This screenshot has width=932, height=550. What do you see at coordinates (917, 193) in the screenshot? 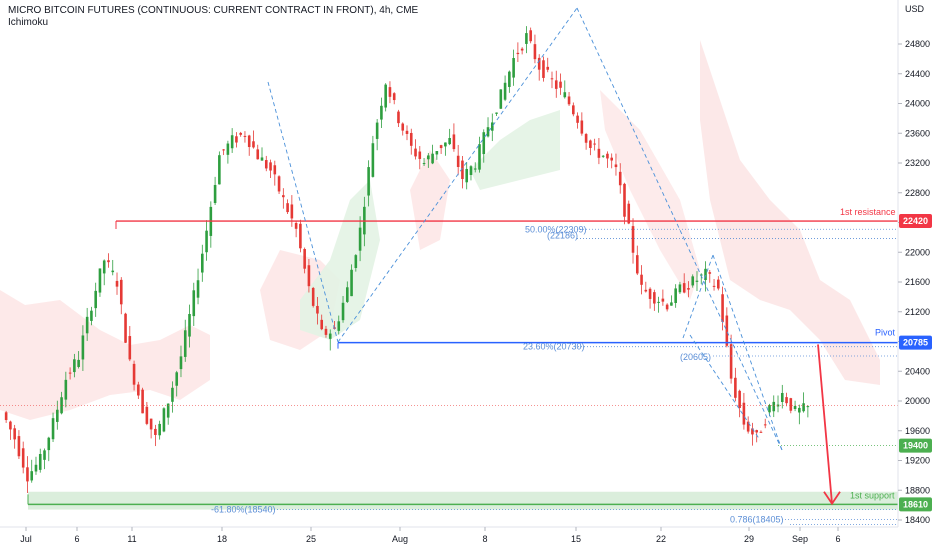
I see `y-tick-label: 22800` at bounding box center [917, 193].